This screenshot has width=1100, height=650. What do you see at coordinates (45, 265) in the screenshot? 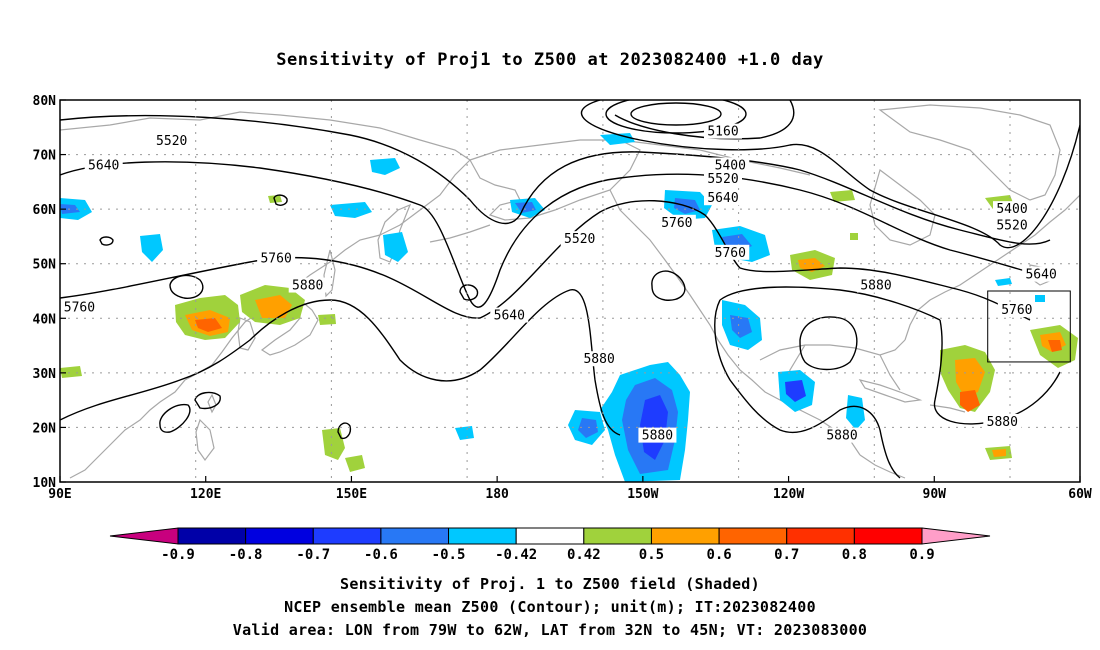
I see `lat-tick-label: 50N` at bounding box center [45, 265].